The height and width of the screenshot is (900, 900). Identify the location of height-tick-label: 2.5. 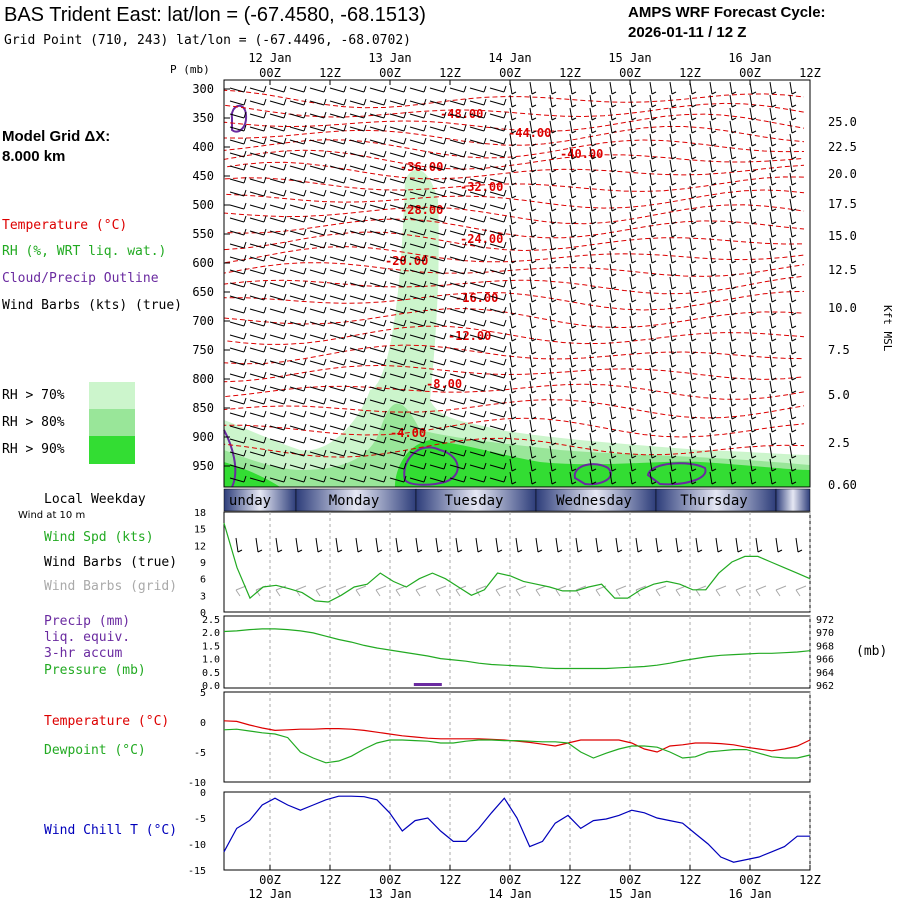
(839, 443).